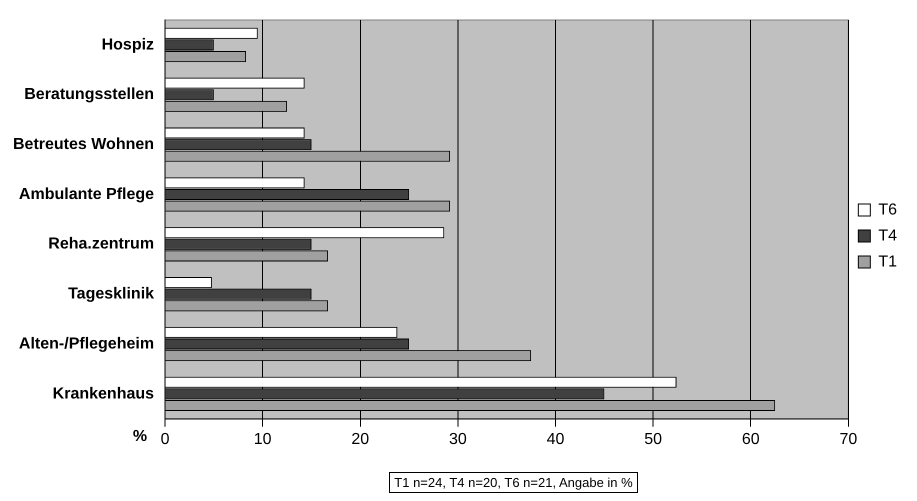 This screenshot has width=917, height=501. I want to click on y-tick-label: Hospiz, so click(128, 45).